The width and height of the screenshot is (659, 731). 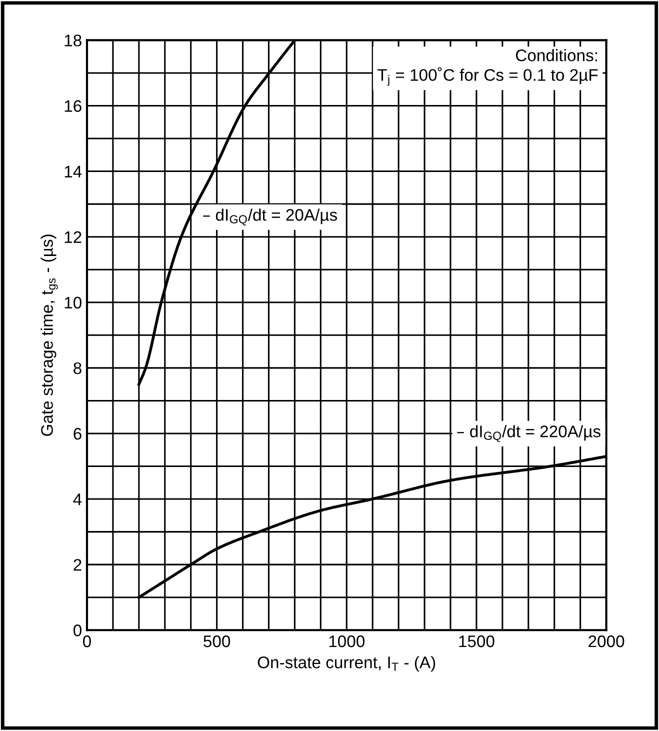 I want to click on x-tick-label: 1000, so click(x=347, y=641).